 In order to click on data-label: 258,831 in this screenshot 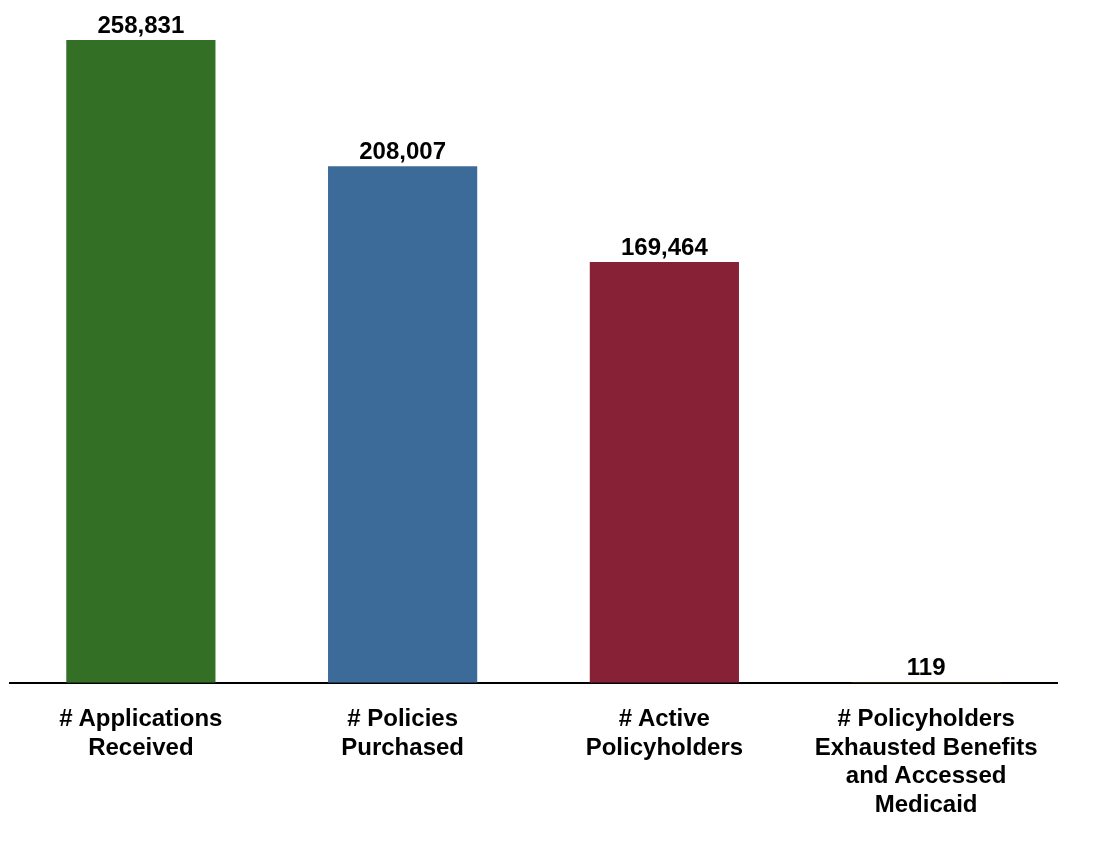, I will do `click(141, 24)`.